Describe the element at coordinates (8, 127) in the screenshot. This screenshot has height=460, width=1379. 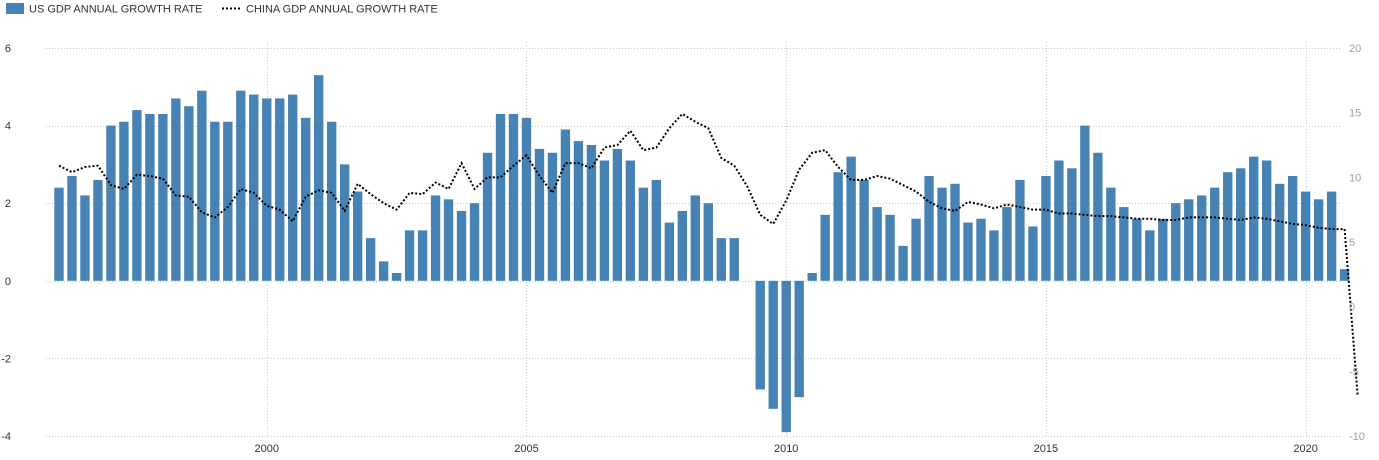
I see `y-left-tick: 4` at that location.